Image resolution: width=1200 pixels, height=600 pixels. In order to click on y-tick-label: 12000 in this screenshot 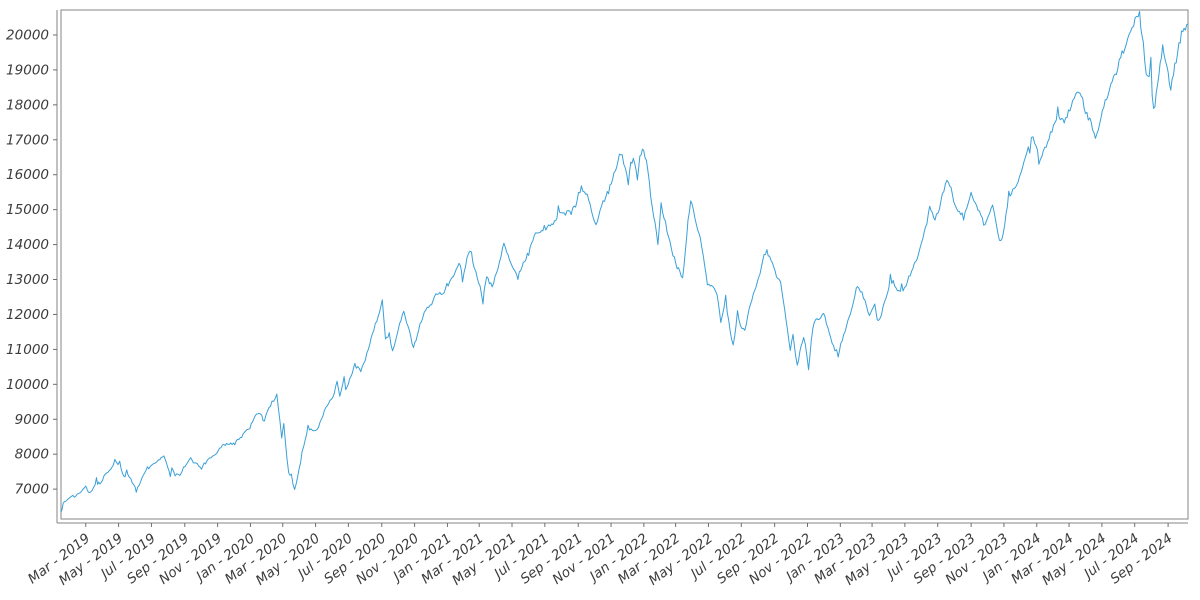, I will do `click(27, 315)`.